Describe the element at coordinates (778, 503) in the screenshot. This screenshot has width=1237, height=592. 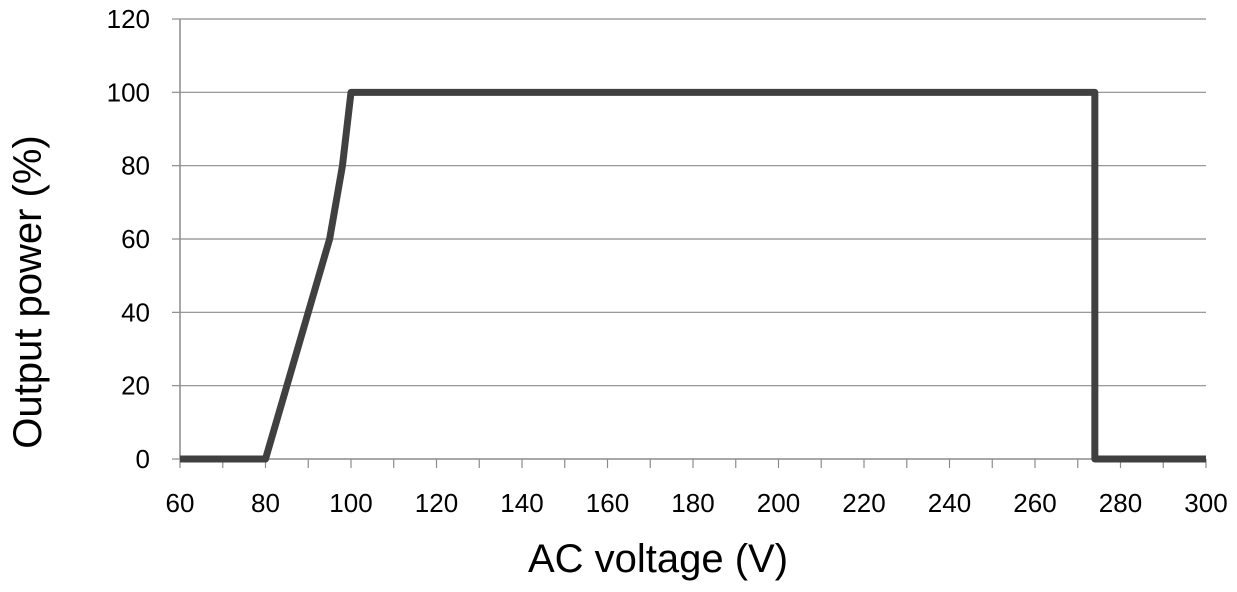
I see `x-tick-label-200: 200` at that location.